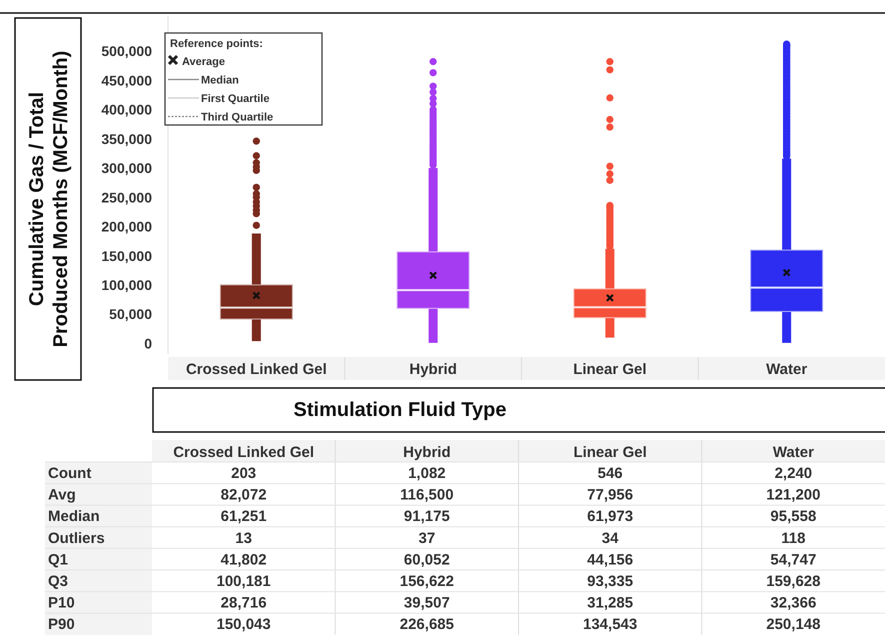  I want to click on y-tick-label: 500,000, so click(126, 51).